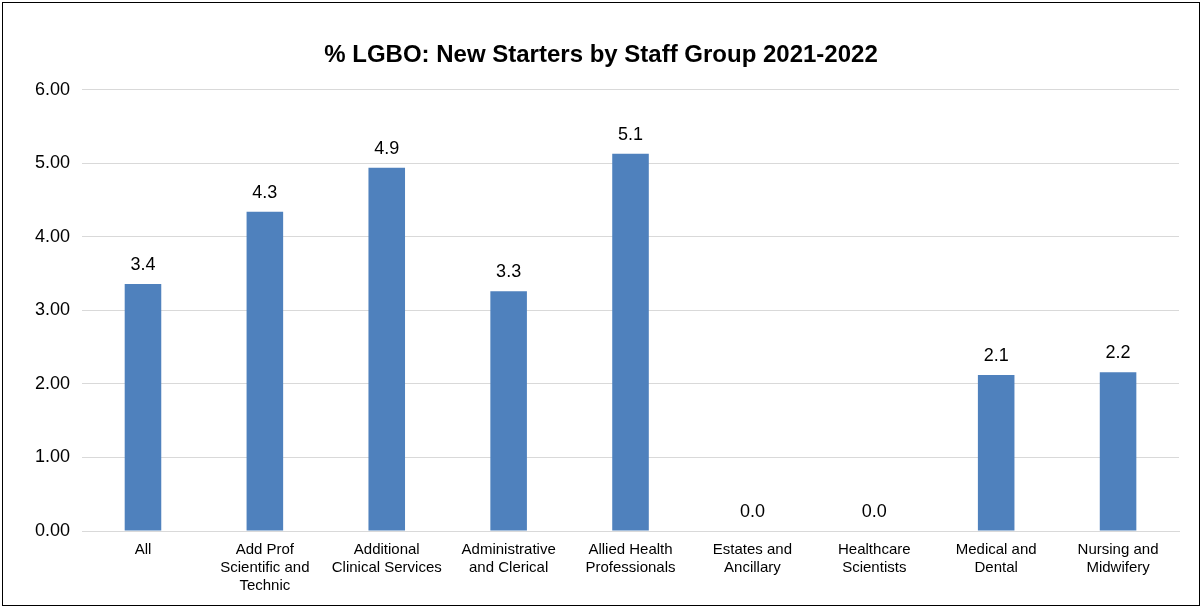  Describe the element at coordinates (874, 558) in the screenshot. I see `x-tick-label: Healthcare Scientists` at that location.